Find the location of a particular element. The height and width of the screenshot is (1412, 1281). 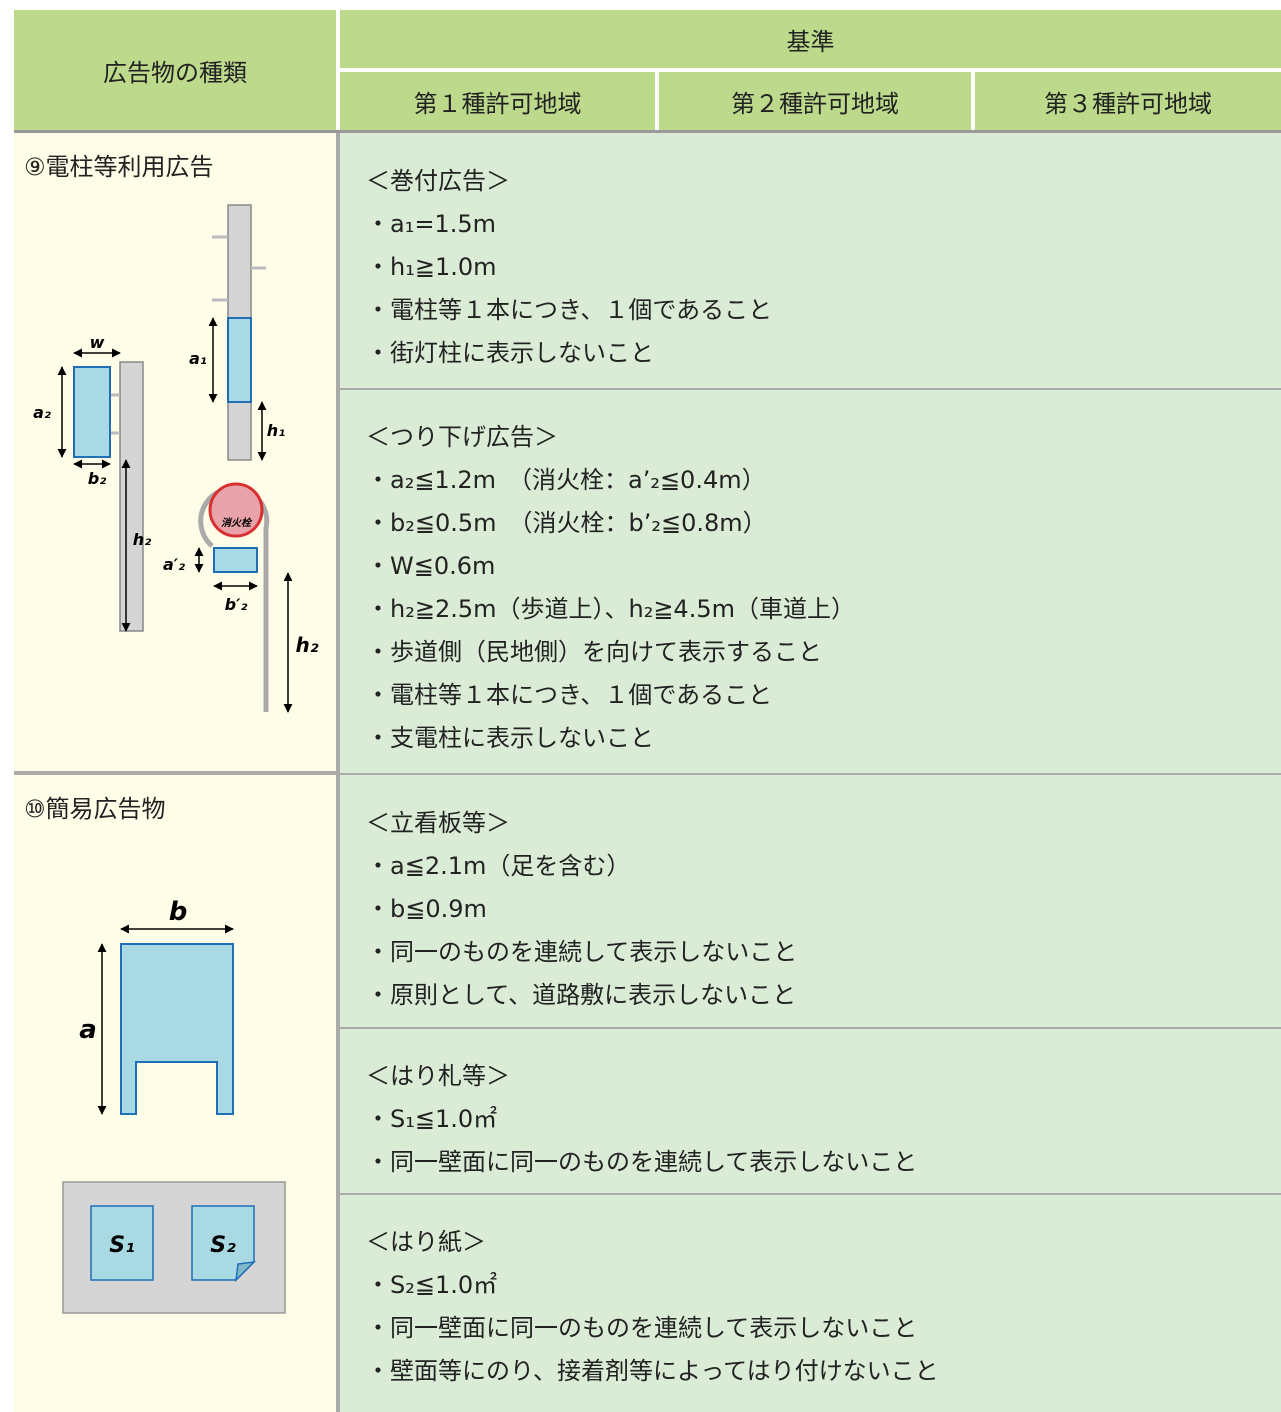

section-title: ＜はり札等＞ is located at coordinates (438, 1076).